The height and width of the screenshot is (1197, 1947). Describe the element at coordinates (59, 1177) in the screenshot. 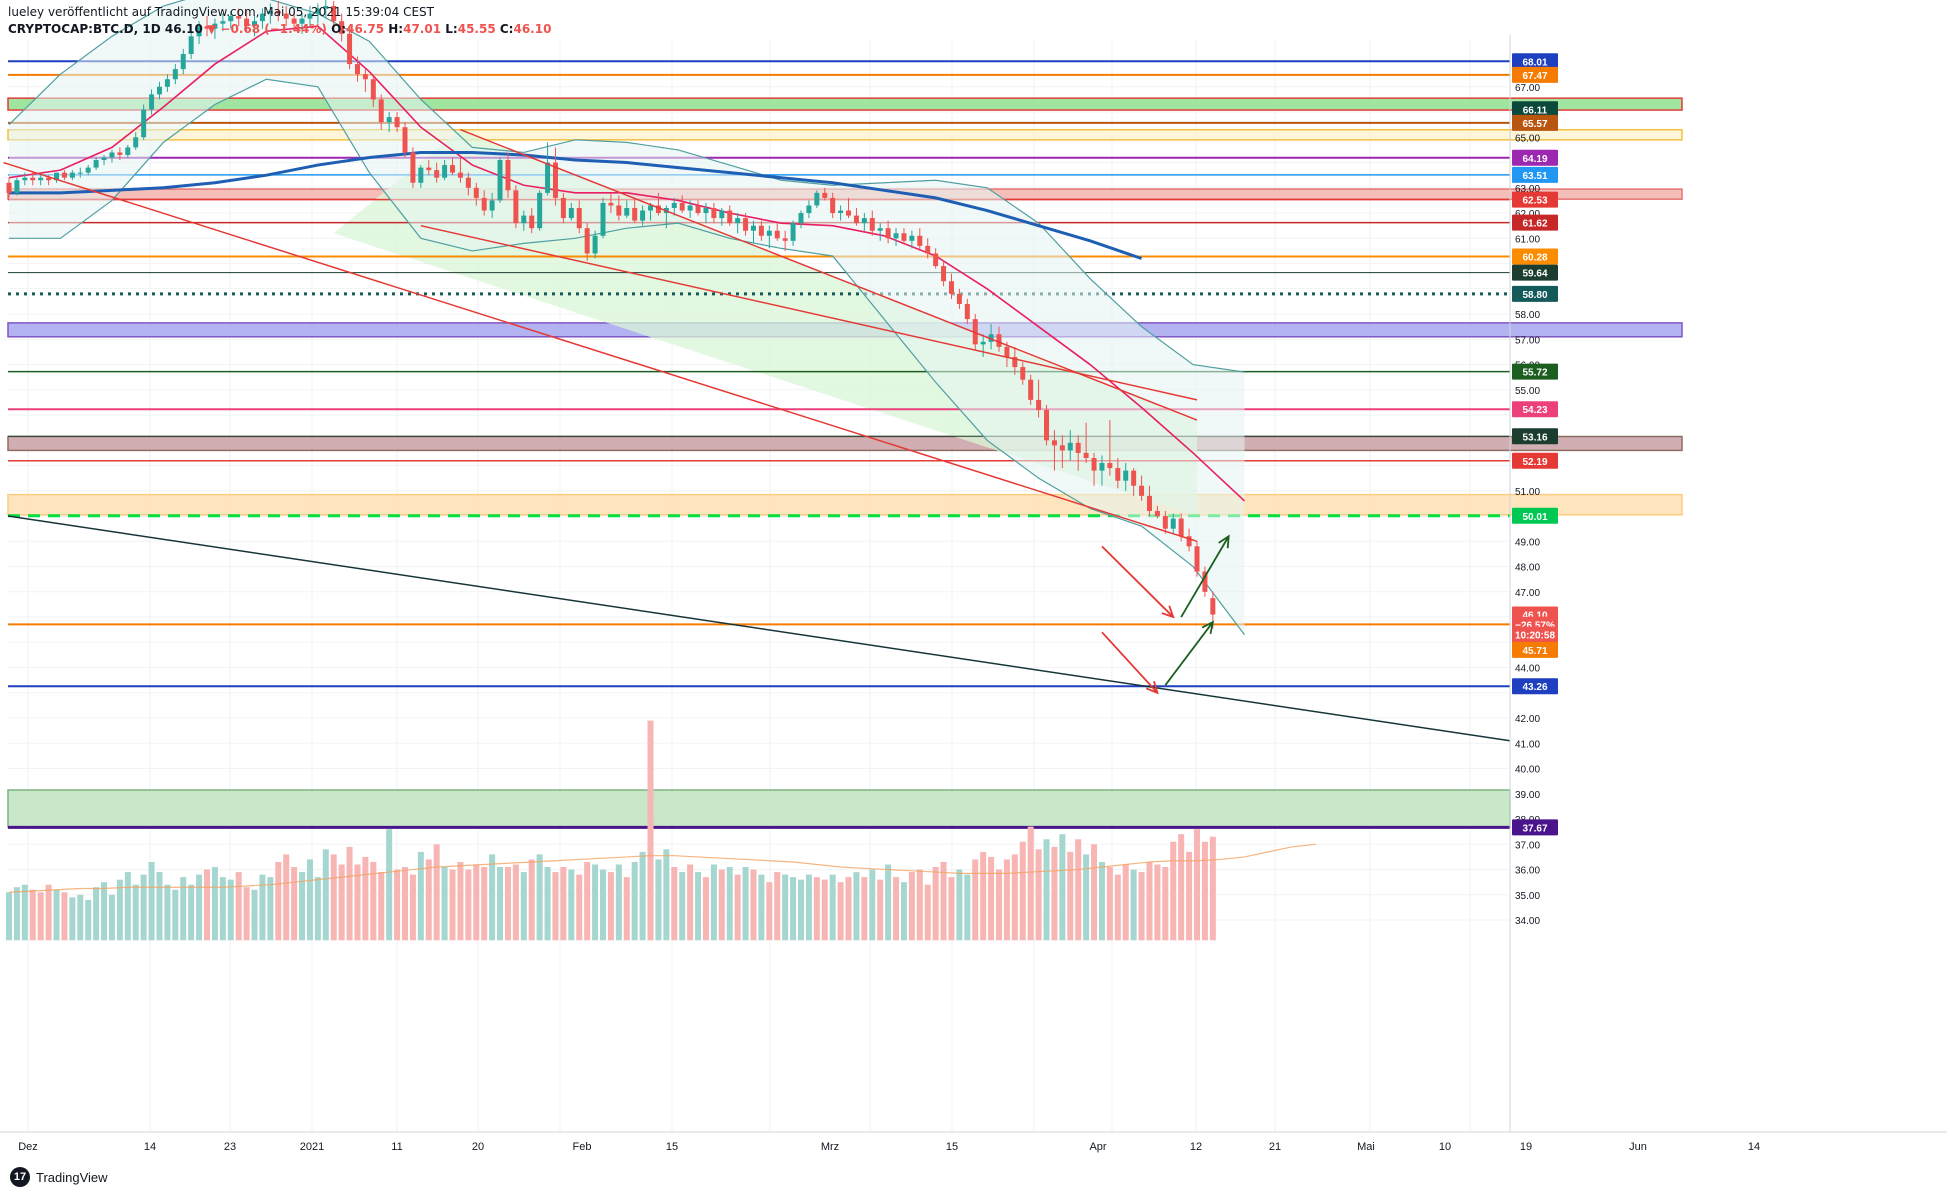

I see `tradingview-logo: 17 TradingView` at that location.